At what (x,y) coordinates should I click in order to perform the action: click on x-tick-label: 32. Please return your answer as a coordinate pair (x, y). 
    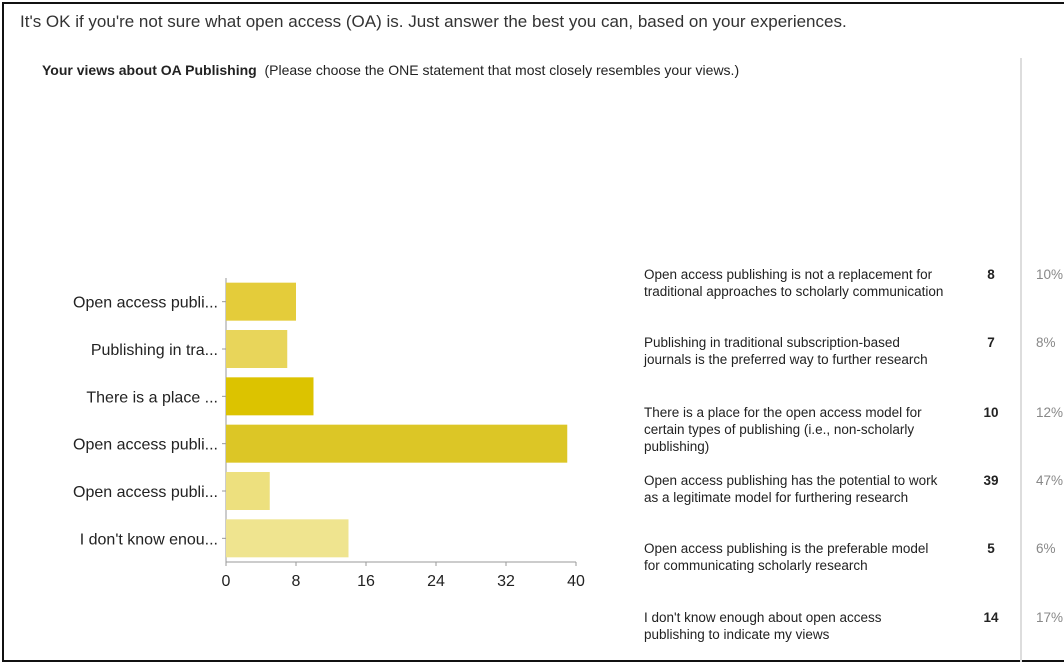
    Looking at the image, I should click on (506, 581).